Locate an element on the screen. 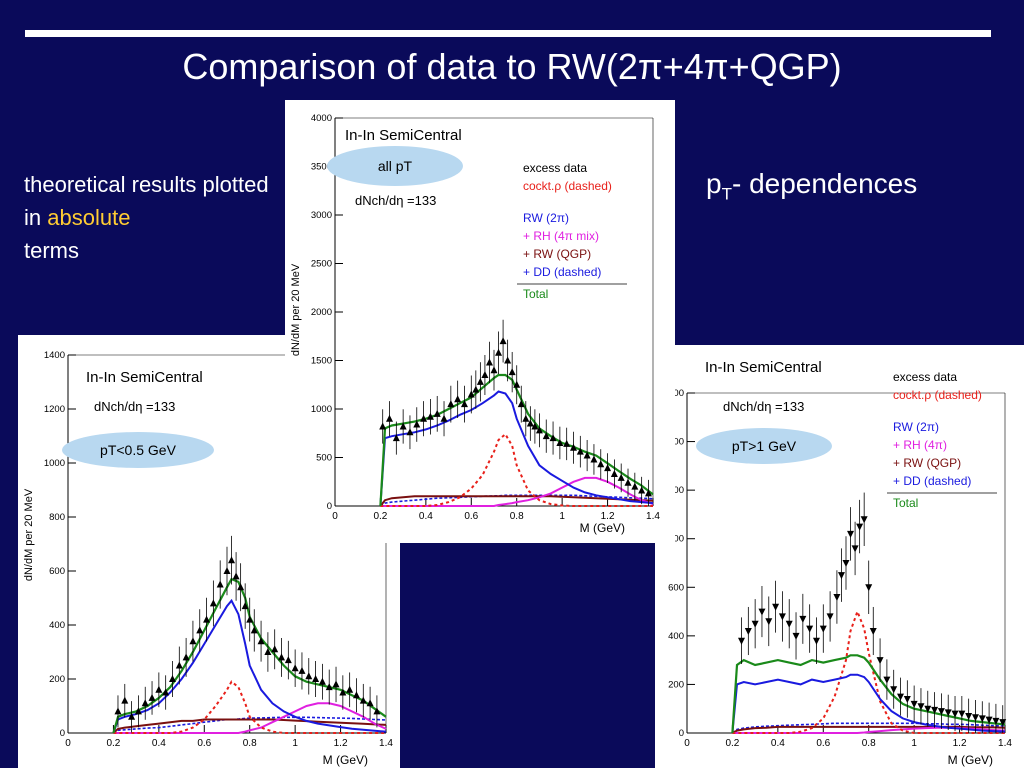  legend-entry: excess data is located at coordinates (925, 377).